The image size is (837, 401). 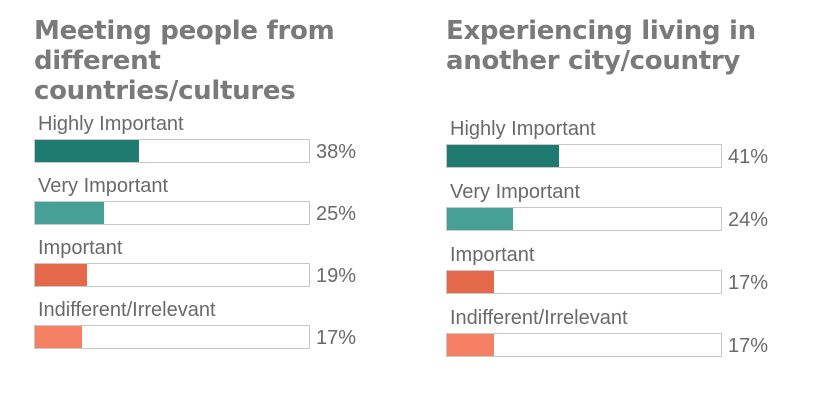 What do you see at coordinates (336, 214) in the screenshot?
I see `value-label: 25%` at bounding box center [336, 214].